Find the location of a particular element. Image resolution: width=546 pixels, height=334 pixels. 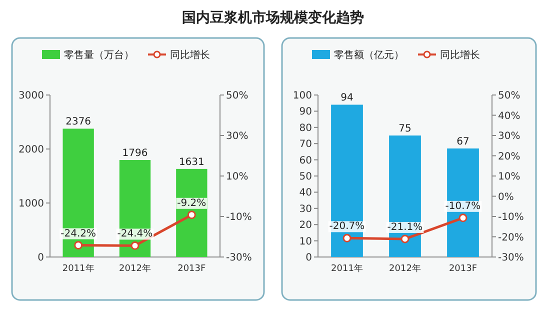

y-tick-label: 50 is located at coordinates (305, 177).